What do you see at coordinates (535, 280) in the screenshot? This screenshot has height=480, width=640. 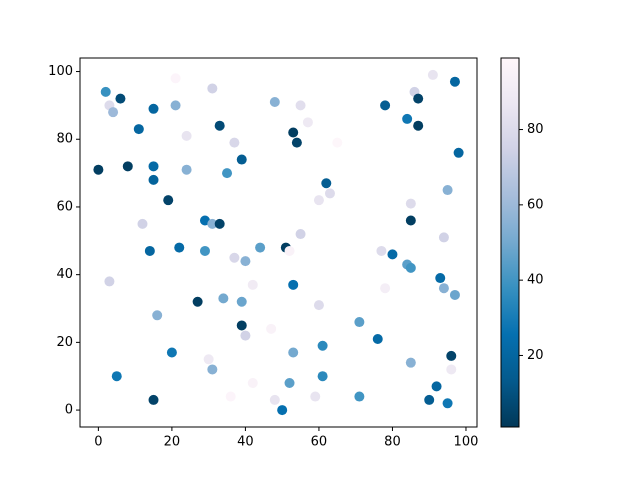 I see `colorbar-tick-label: 40` at bounding box center [535, 280].